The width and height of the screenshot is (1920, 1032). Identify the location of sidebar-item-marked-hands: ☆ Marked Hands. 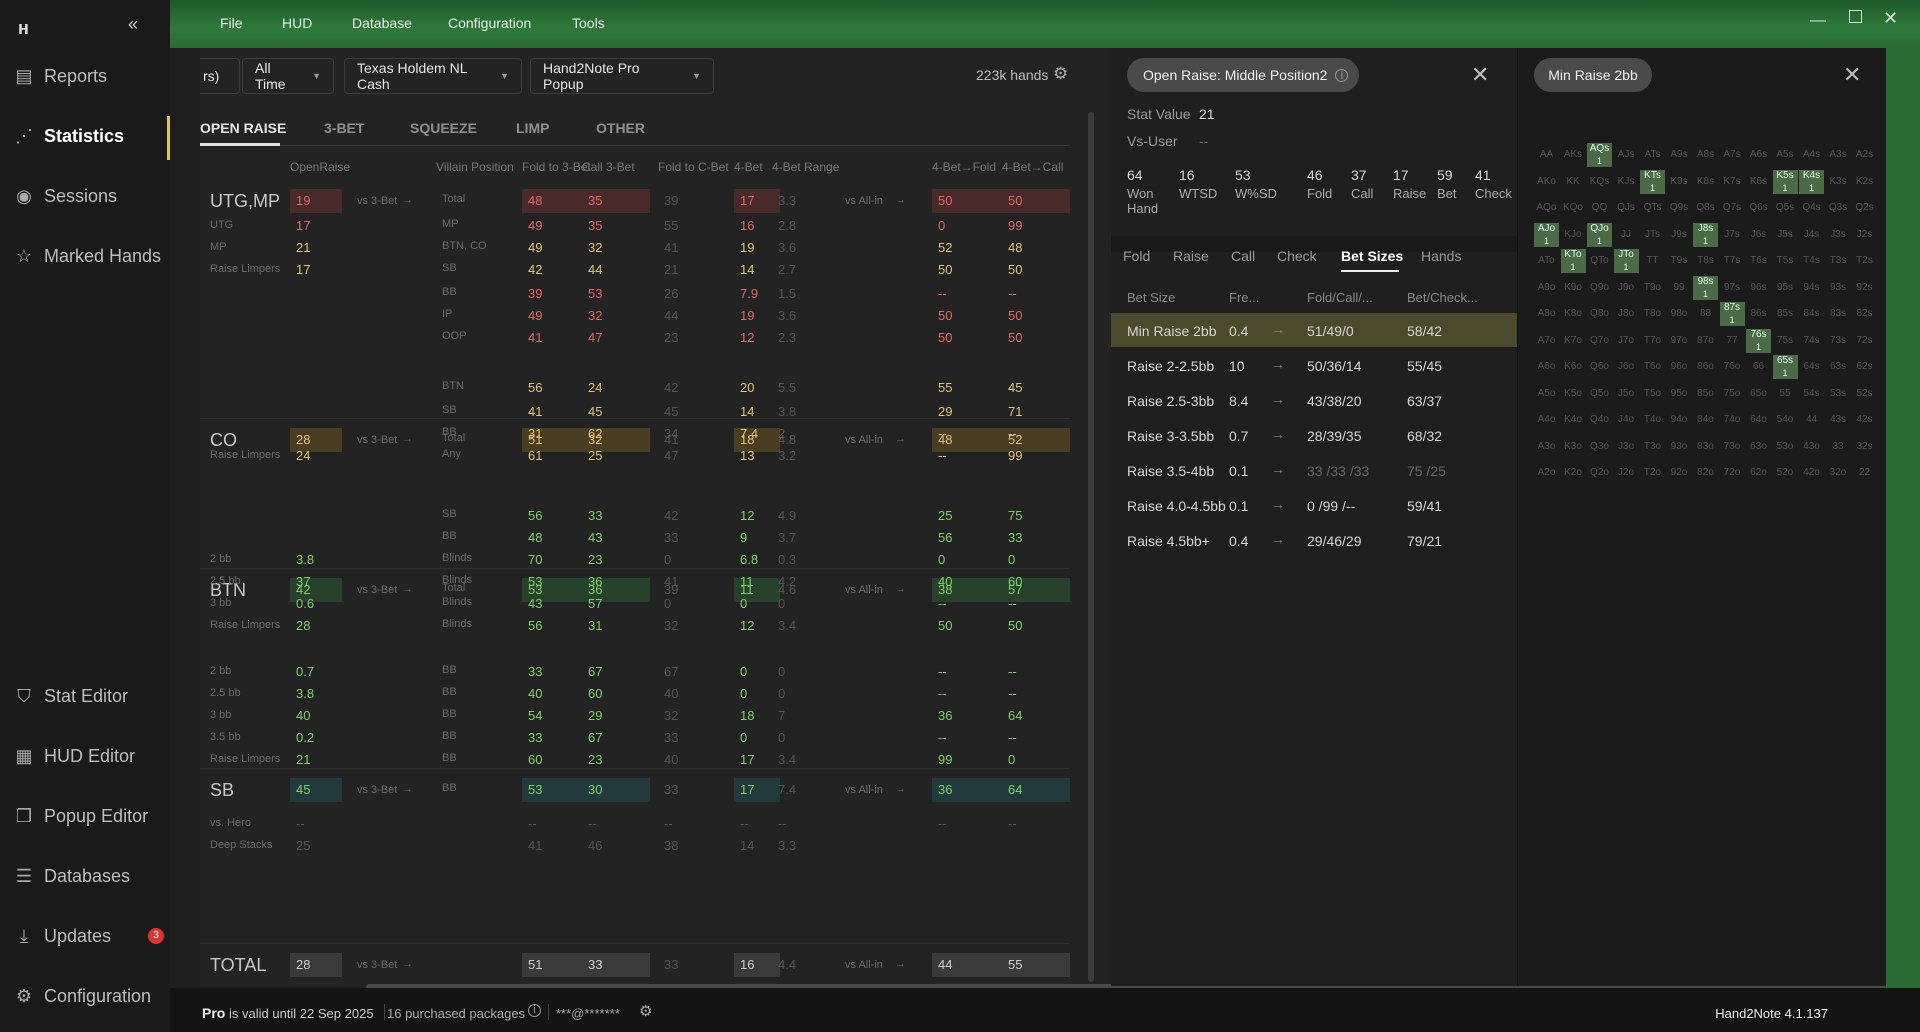
(87, 256).